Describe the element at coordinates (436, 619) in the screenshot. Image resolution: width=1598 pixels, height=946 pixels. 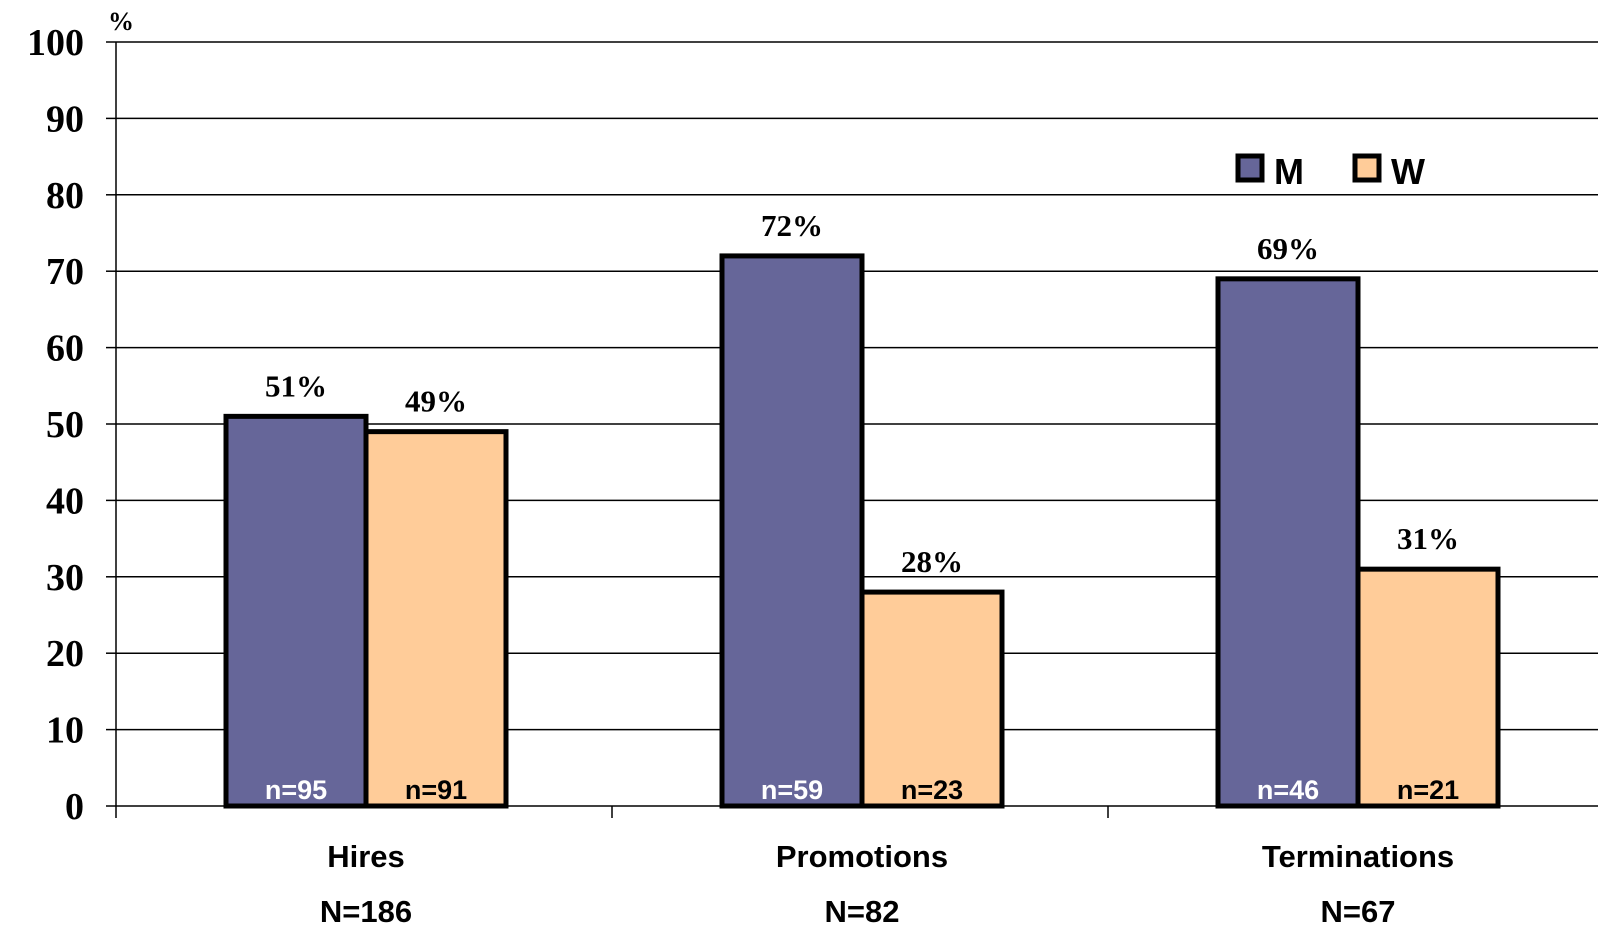
I see `bar-w-hires` at that location.